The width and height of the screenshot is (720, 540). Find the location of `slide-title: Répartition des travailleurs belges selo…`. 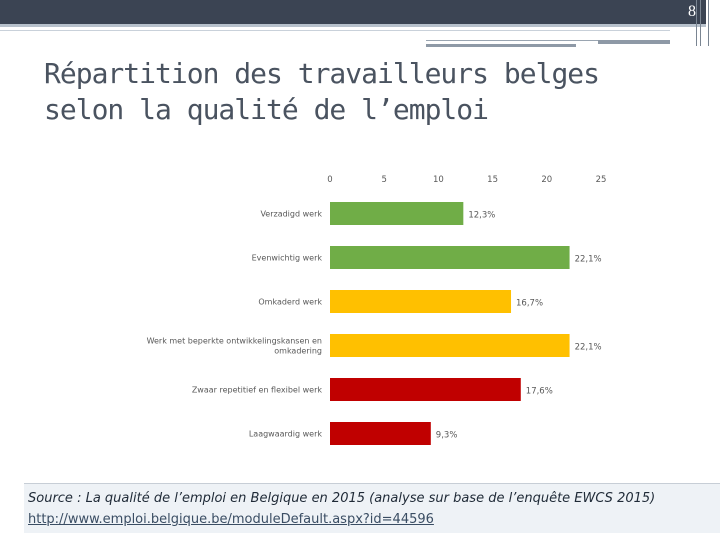

slide-title: Répartition des travailleurs belges selo… is located at coordinates (344, 92).